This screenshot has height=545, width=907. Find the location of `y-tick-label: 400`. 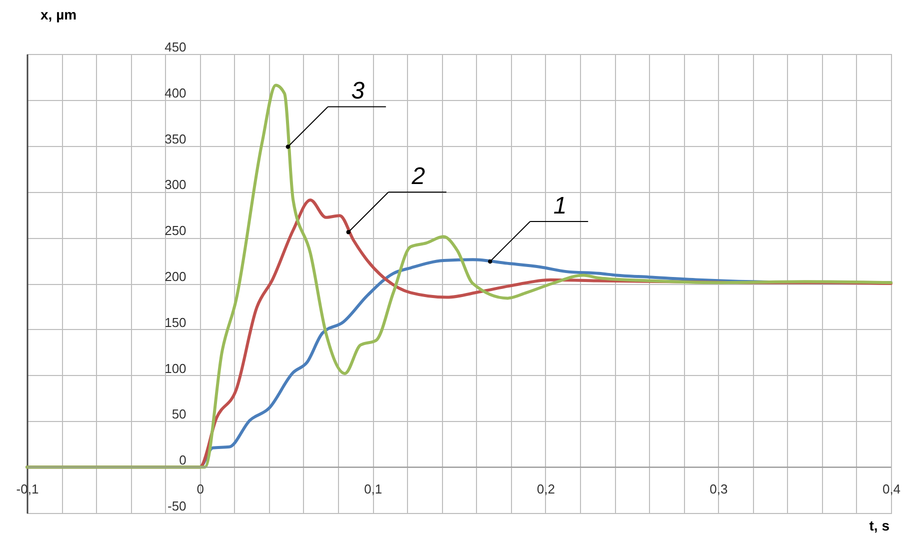

y-tick-label: 400 is located at coordinates (175, 92).